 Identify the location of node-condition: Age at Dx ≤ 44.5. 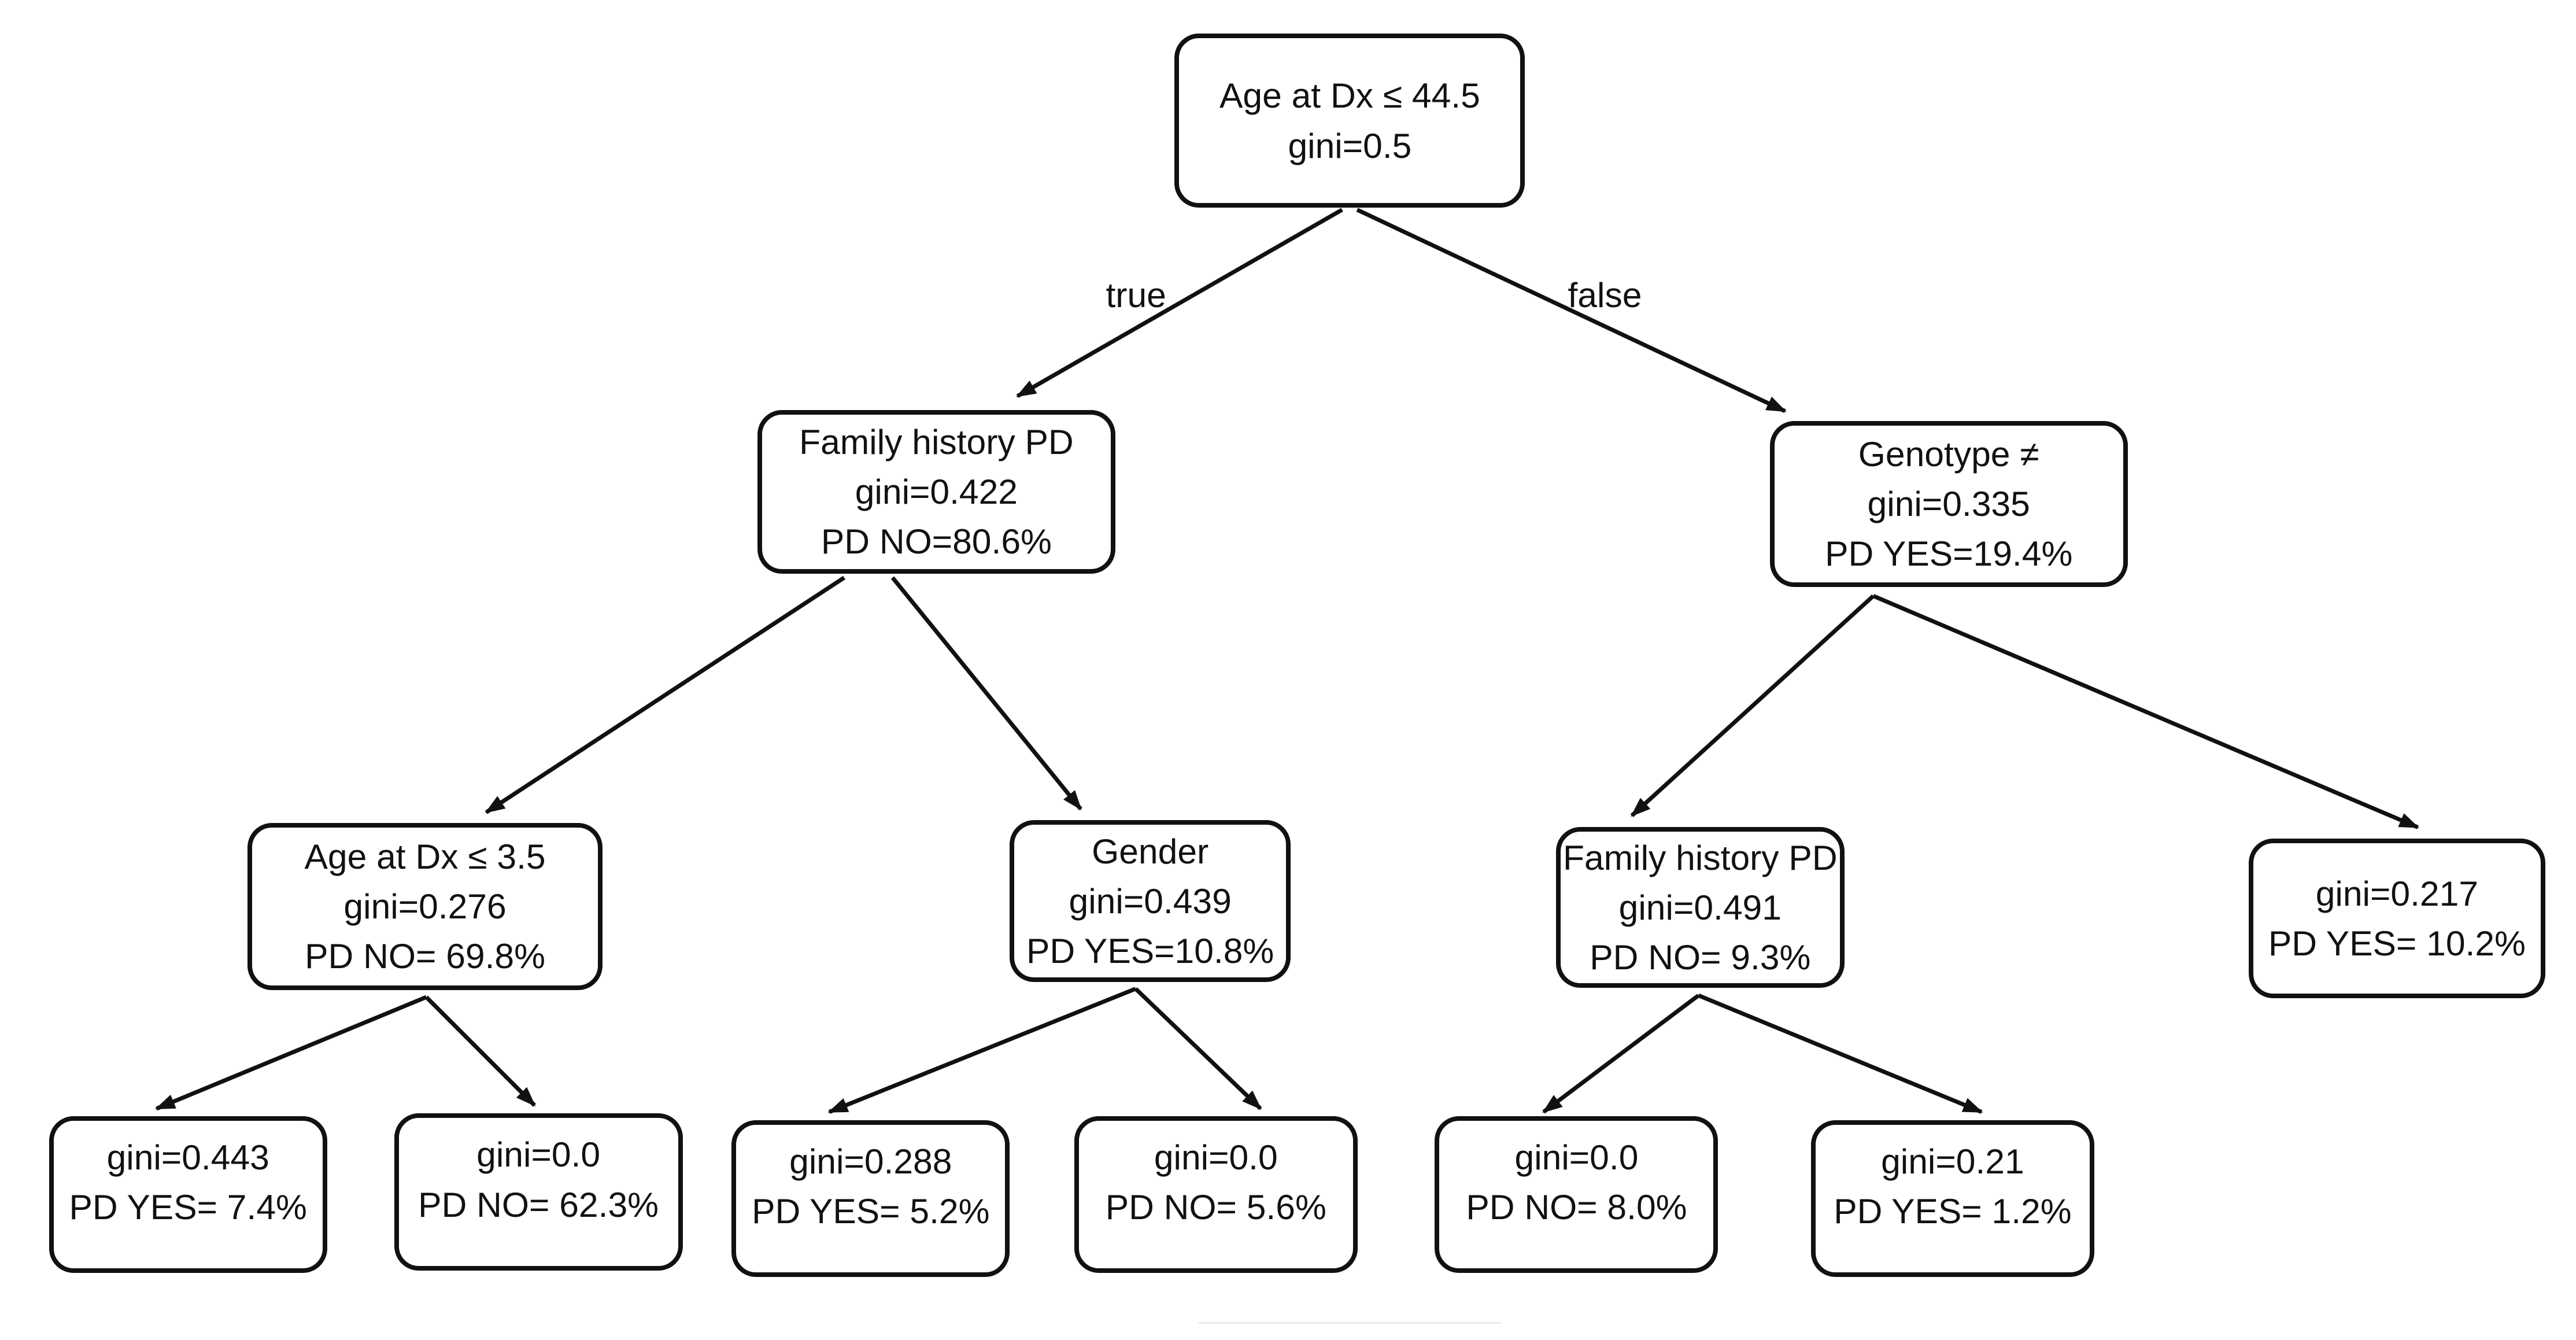
(1349, 96).